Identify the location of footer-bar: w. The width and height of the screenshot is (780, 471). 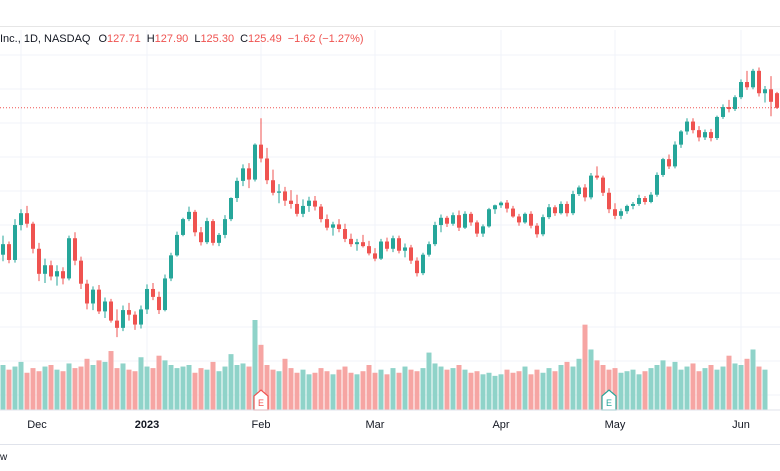
(390, 457).